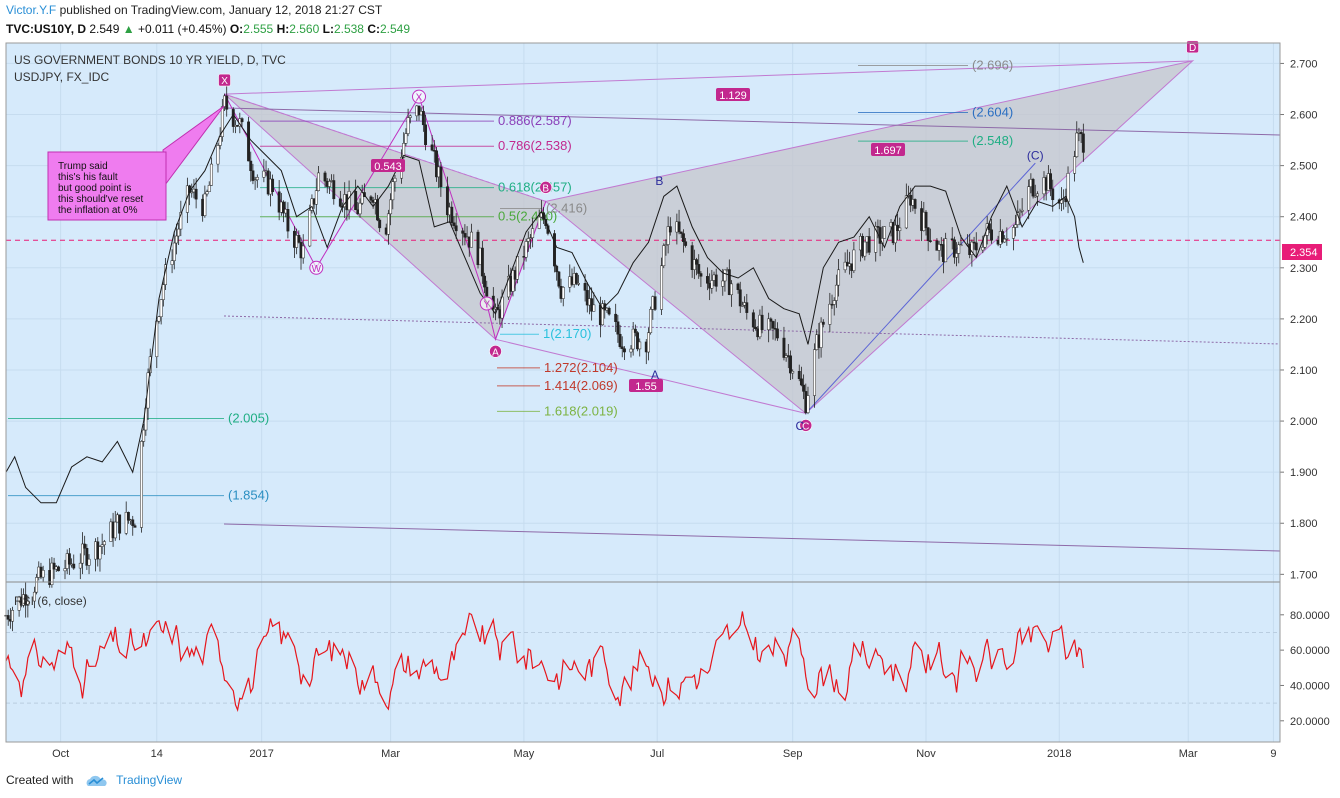  I want to click on author-link: Victor.Y.F, so click(31, 10).